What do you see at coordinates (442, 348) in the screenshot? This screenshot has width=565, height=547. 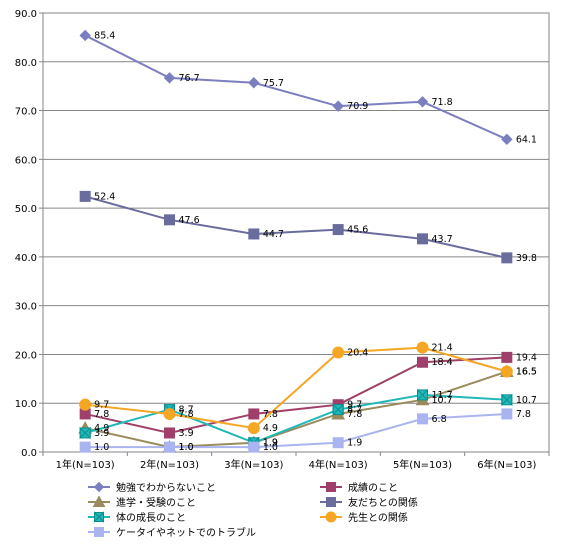 I see `series-6-data-label: 21.4` at bounding box center [442, 348].